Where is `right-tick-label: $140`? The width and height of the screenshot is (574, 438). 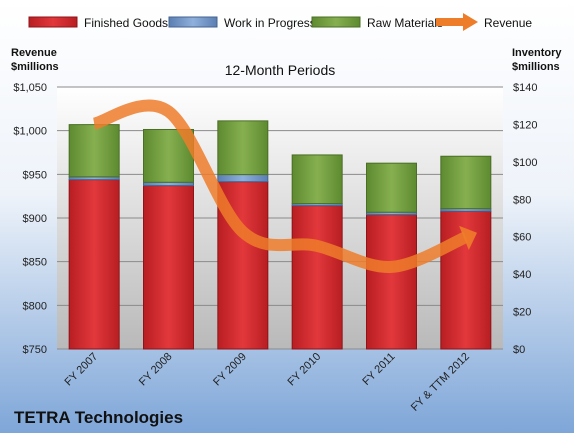
right-tick-label: $140 is located at coordinates (525, 88).